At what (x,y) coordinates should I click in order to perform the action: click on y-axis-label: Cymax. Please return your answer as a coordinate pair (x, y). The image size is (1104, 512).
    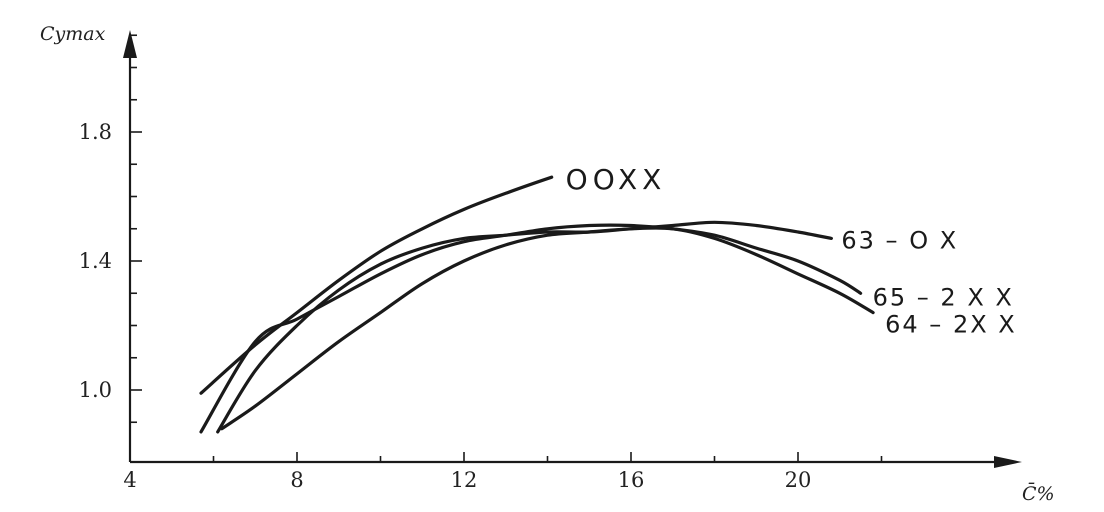
    Looking at the image, I should click on (73, 34).